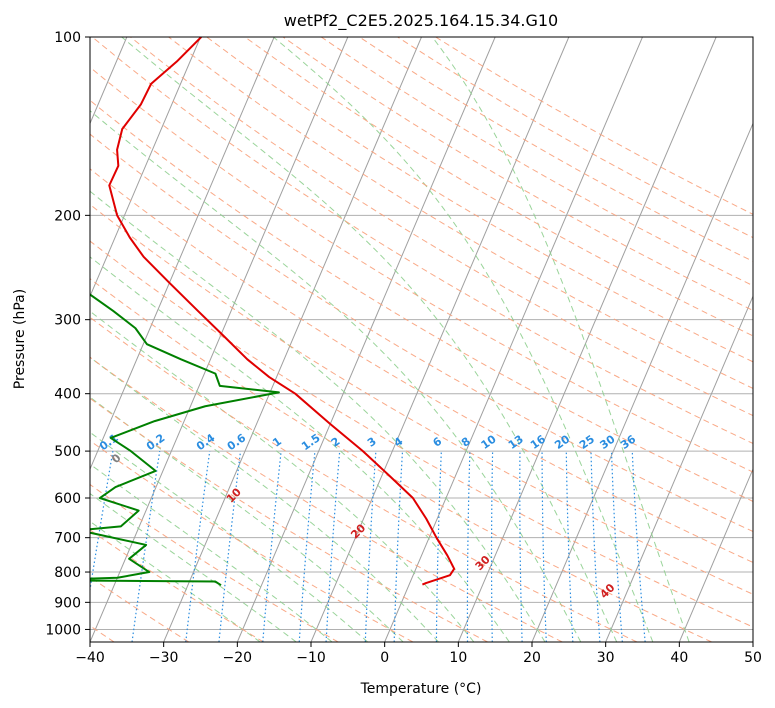 The height and width of the screenshot is (708, 775). I want to click on x-tick-label: −10, so click(311, 658).